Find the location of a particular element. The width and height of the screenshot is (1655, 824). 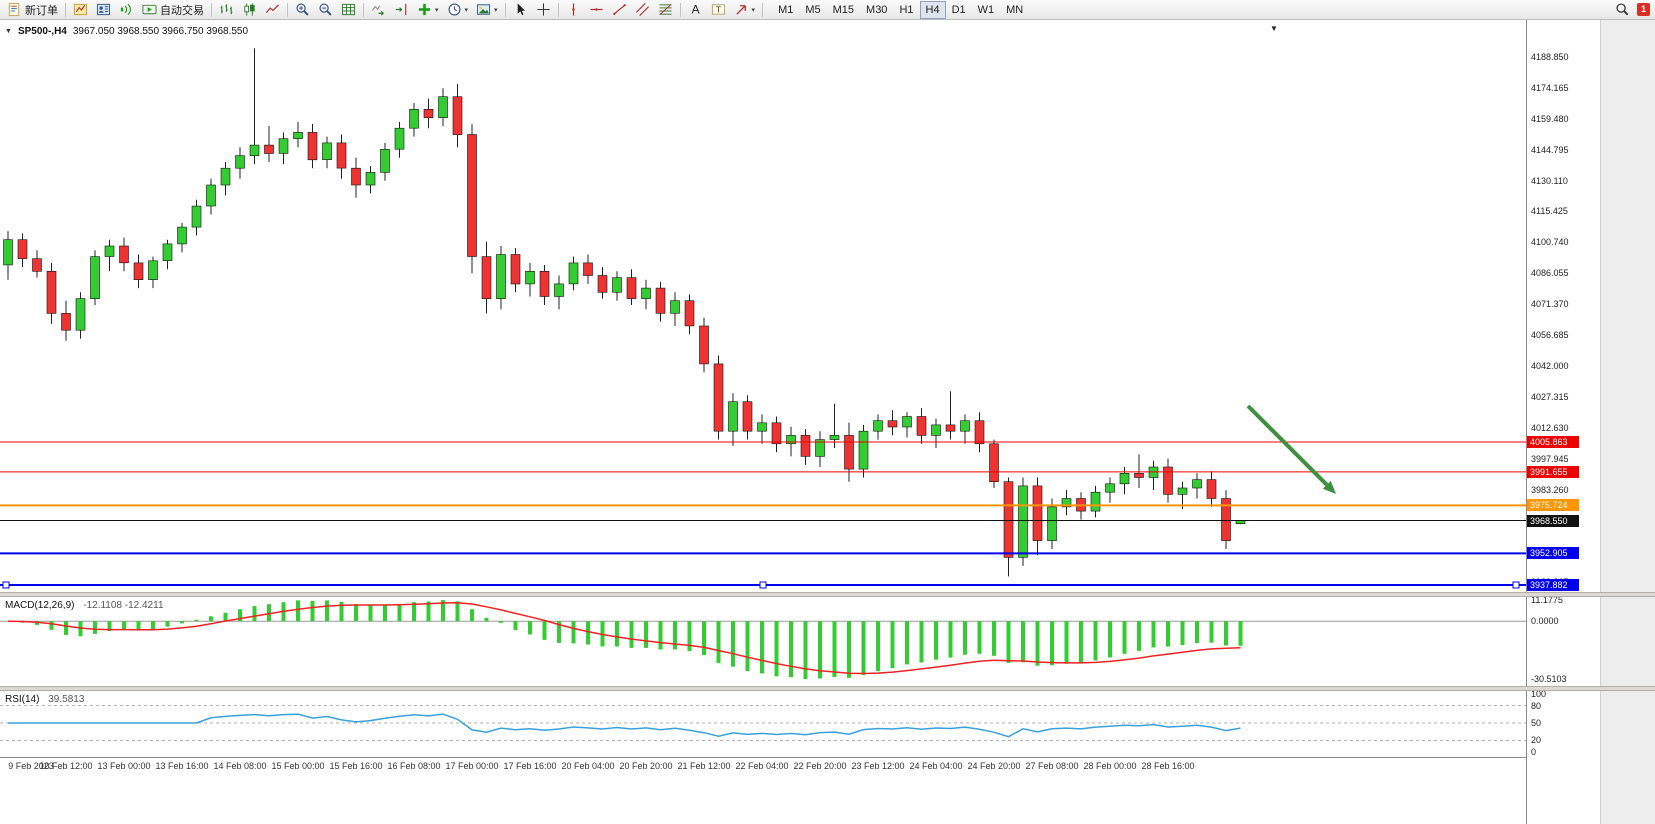

zoom-in-button is located at coordinates (302, 10).